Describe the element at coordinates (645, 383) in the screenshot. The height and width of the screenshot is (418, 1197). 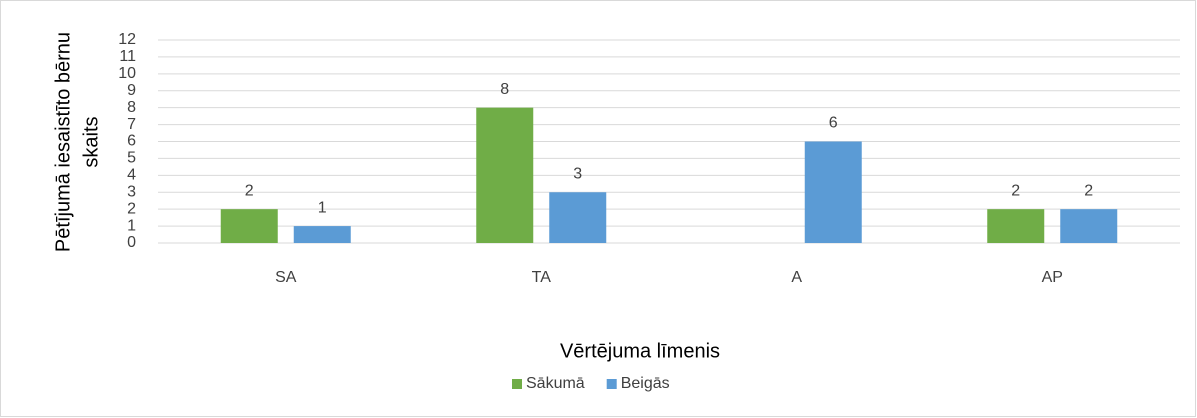
I see `legend-label: Beigās` at that location.